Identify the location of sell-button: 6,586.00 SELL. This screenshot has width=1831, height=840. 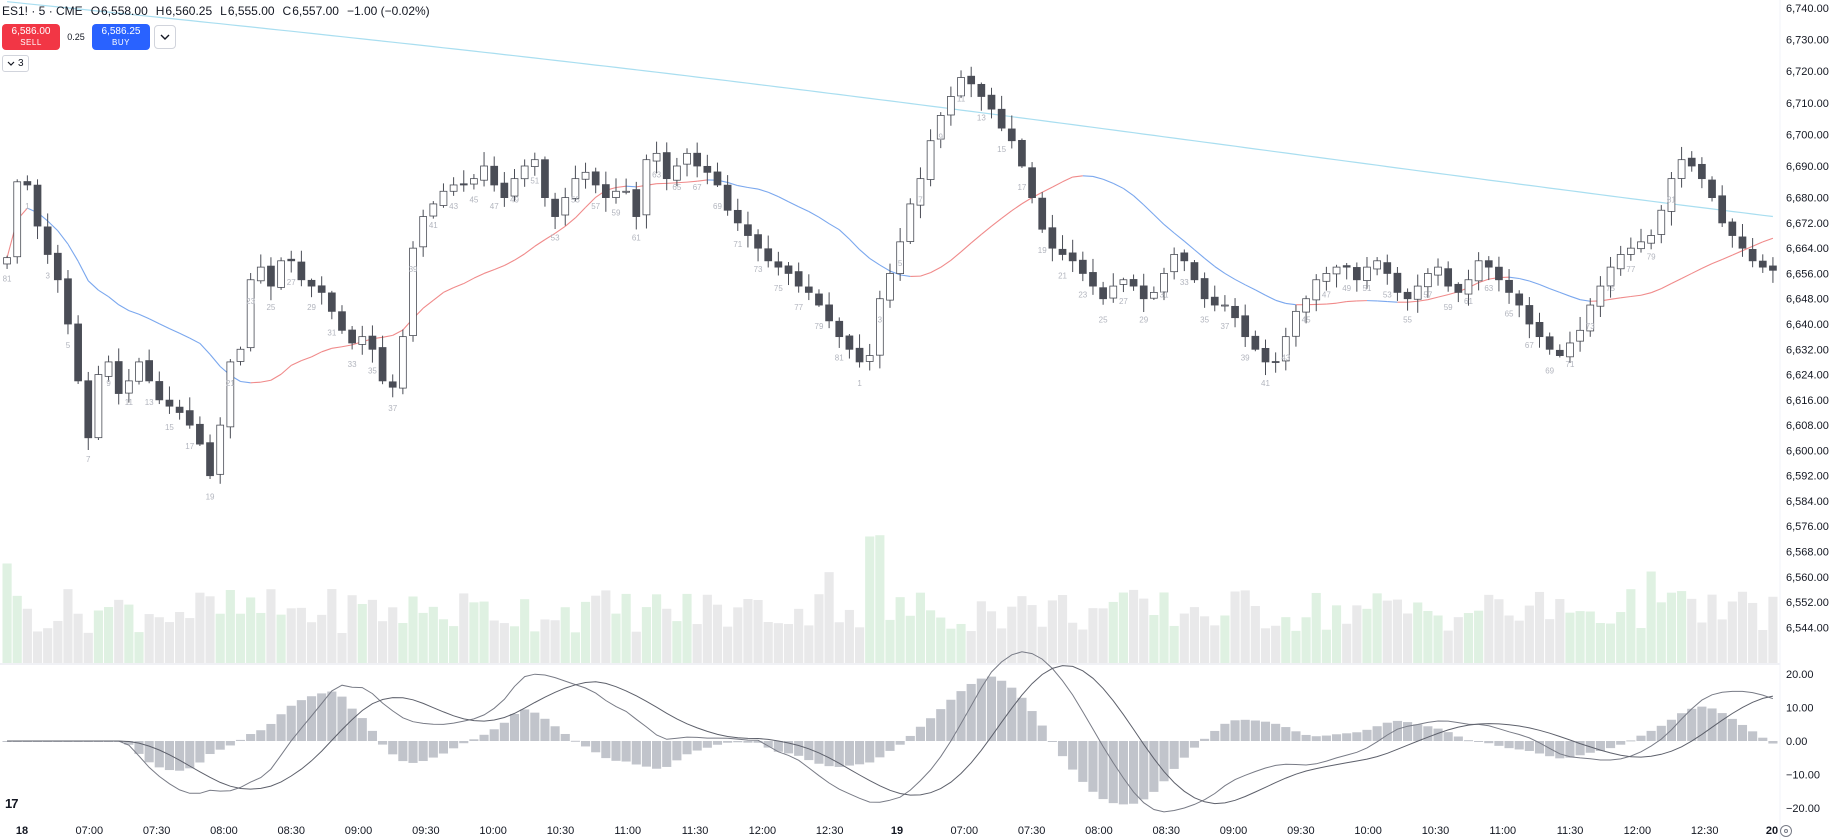
(31, 37).